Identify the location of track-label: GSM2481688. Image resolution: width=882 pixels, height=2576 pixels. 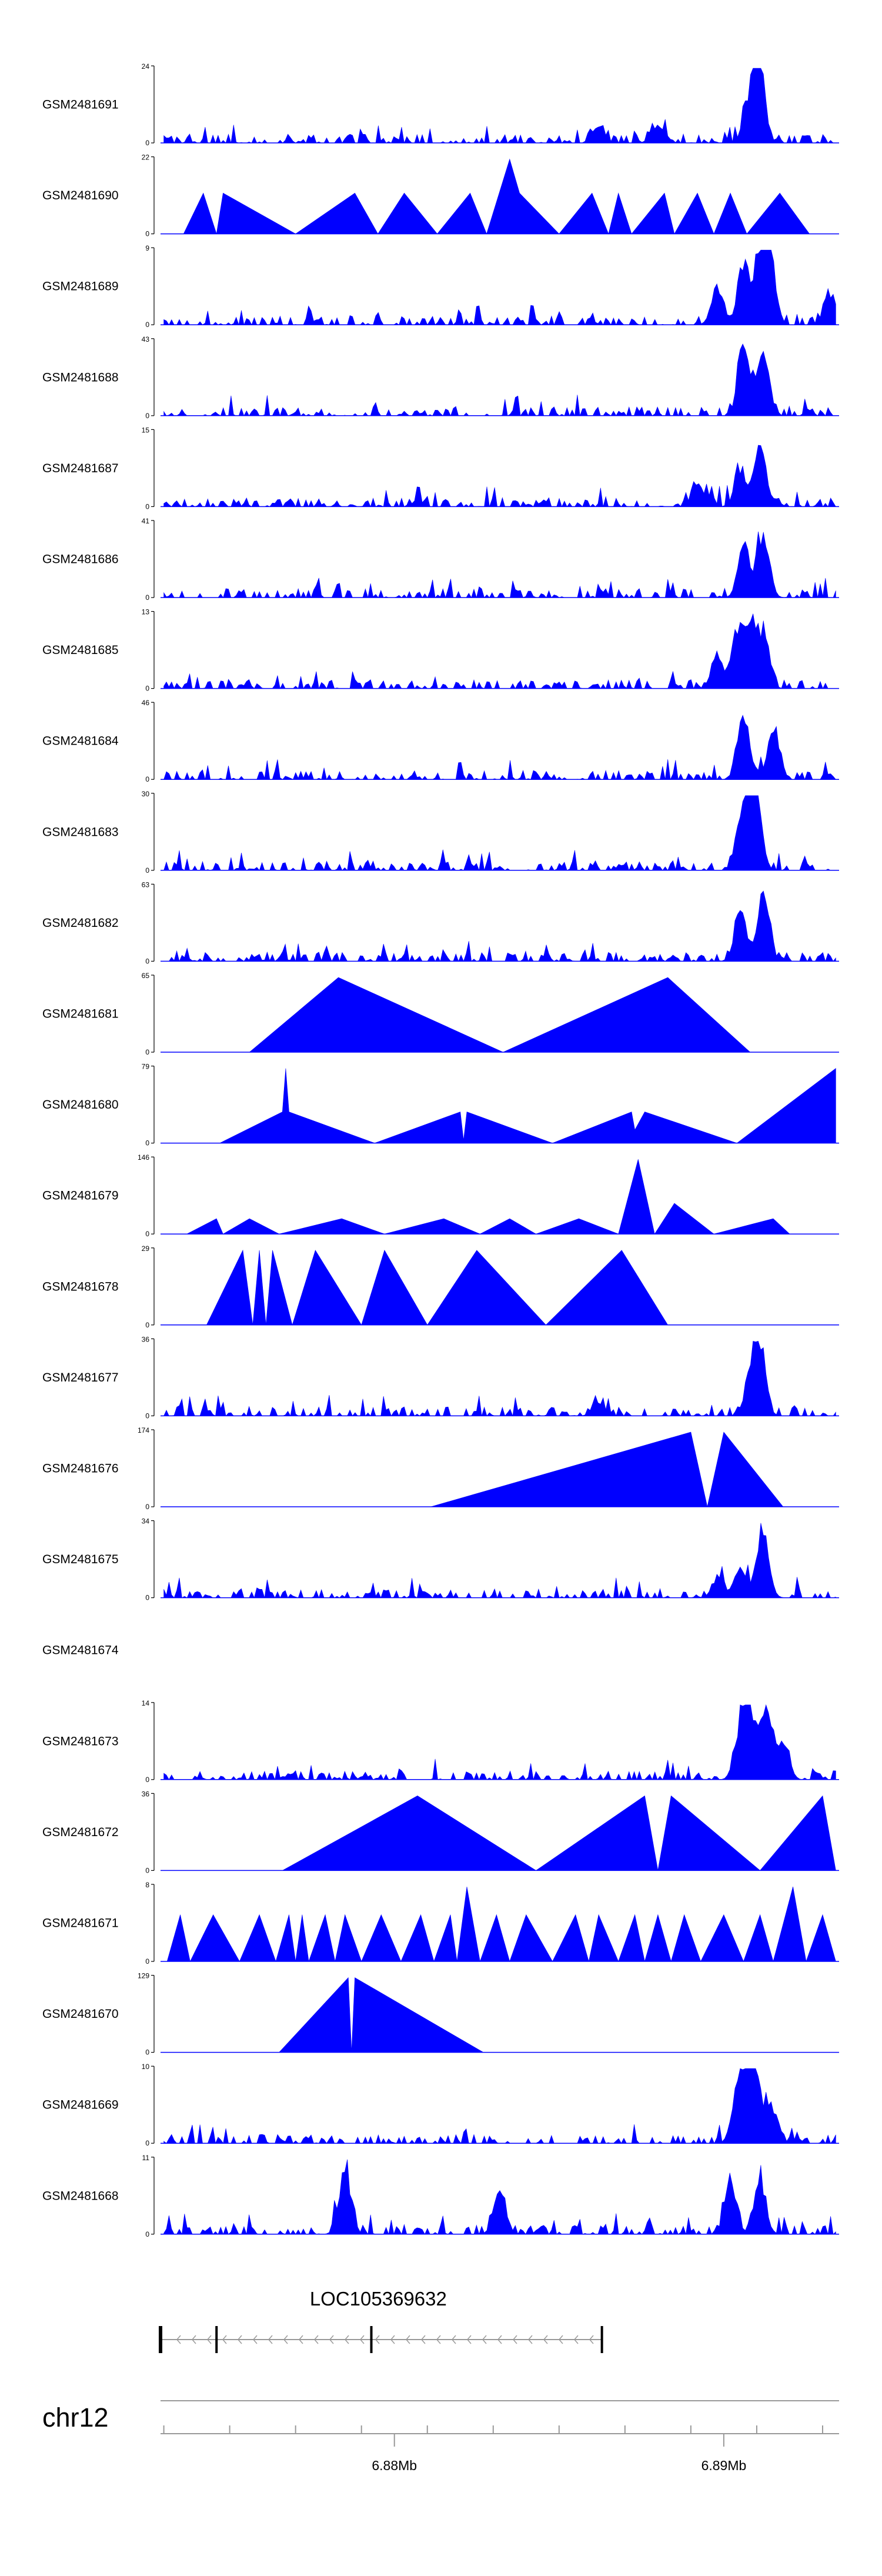
(80, 377).